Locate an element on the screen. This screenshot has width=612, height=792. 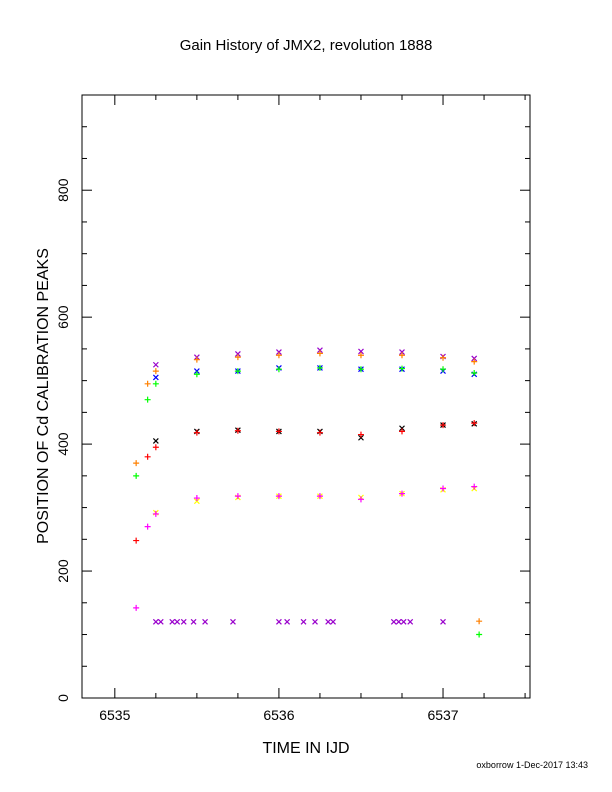
x-tick-label: 6536 is located at coordinates (278, 715).